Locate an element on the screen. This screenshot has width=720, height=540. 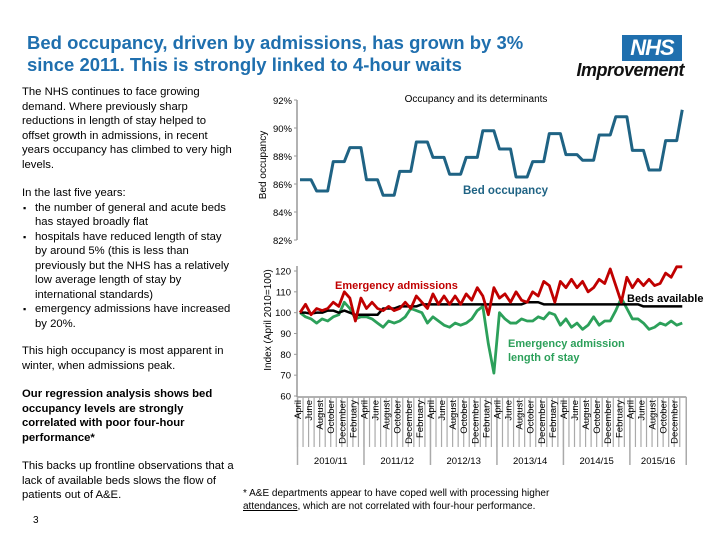
occupancy-y-tick-label: 92% is located at coordinates (283, 101).